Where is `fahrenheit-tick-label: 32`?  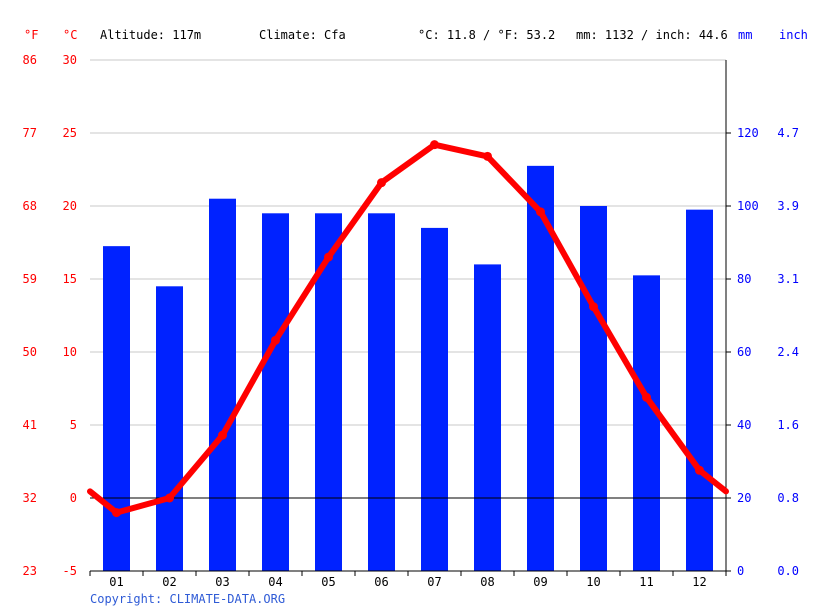 fahrenheit-tick-label: 32 is located at coordinates (30, 498).